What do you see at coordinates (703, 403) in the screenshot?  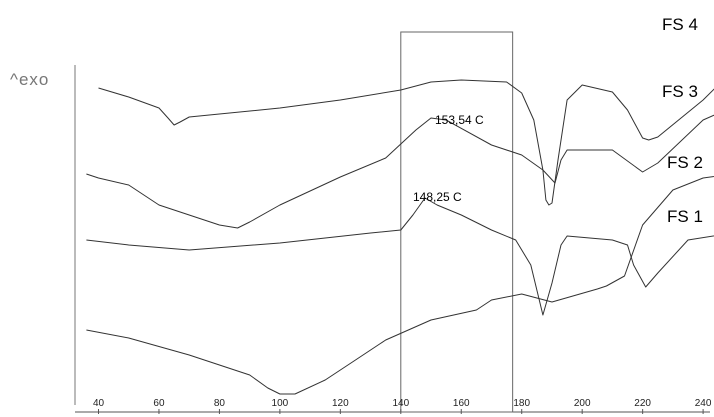 I see `x-tick-label: 240` at bounding box center [703, 403].